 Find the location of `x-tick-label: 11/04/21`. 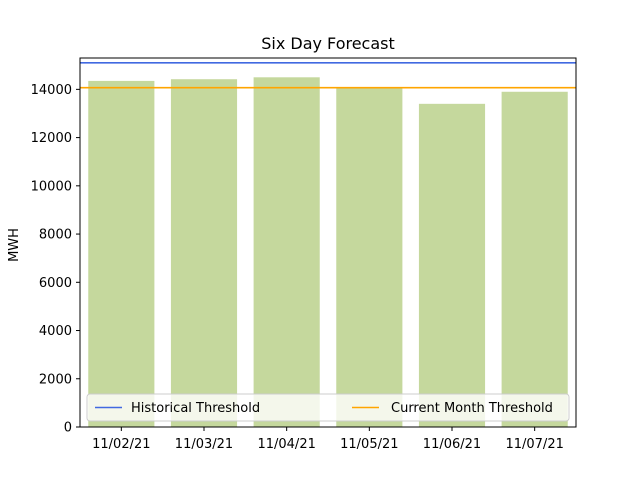

x-tick-label: 11/04/21 is located at coordinates (286, 444).